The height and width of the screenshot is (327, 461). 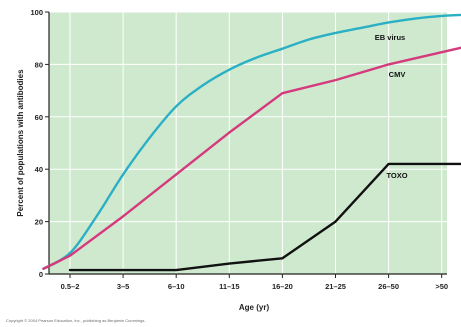 What do you see at coordinates (70, 286) in the screenshot?
I see `x-tick-label: 0.5–2` at bounding box center [70, 286].